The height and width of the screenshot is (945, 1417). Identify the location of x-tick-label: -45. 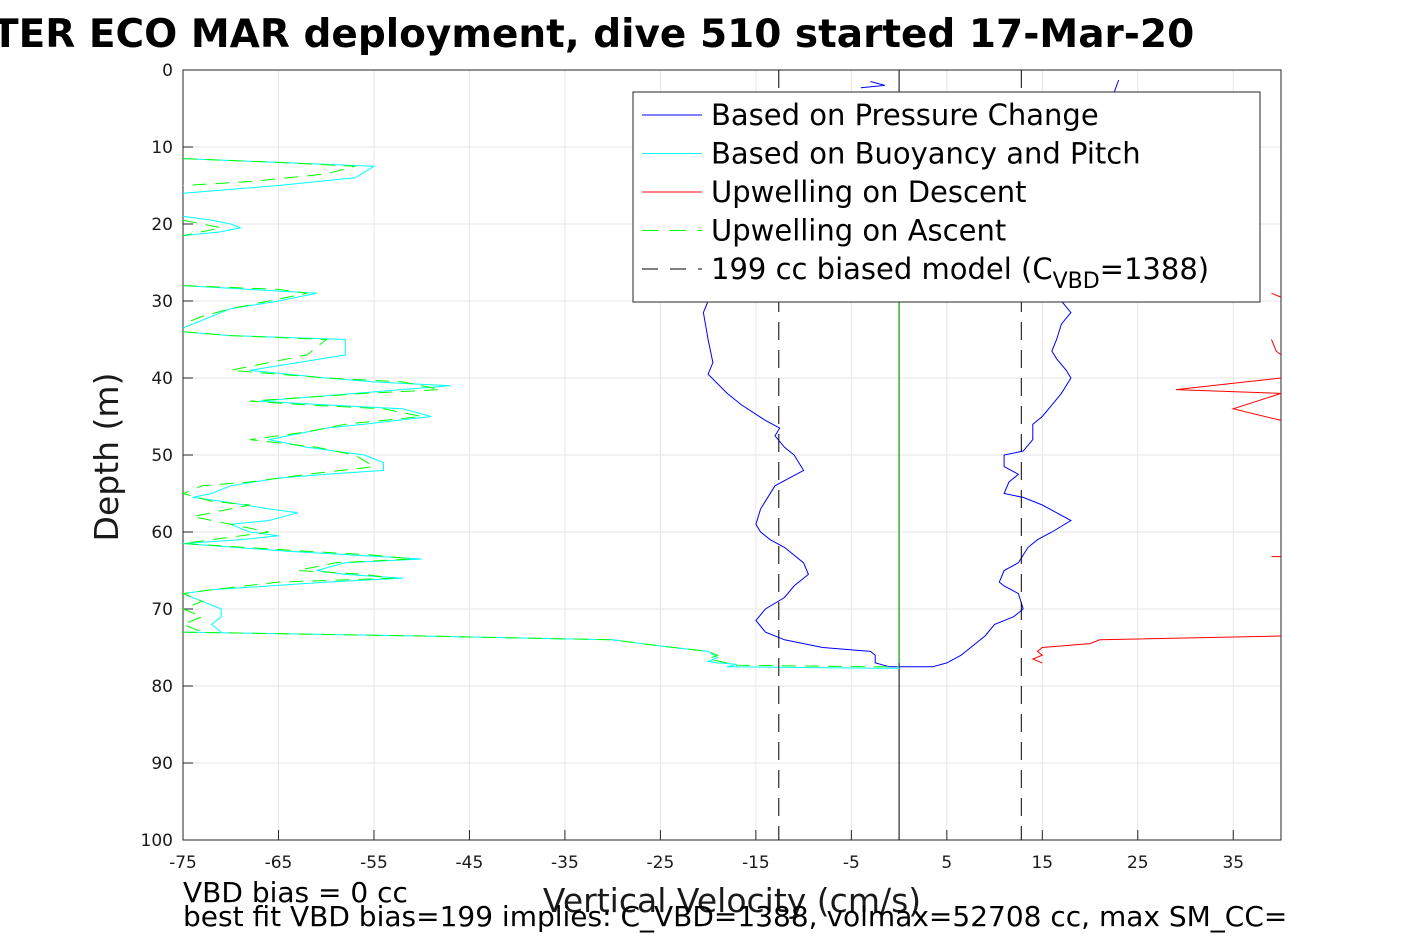
(470, 863).